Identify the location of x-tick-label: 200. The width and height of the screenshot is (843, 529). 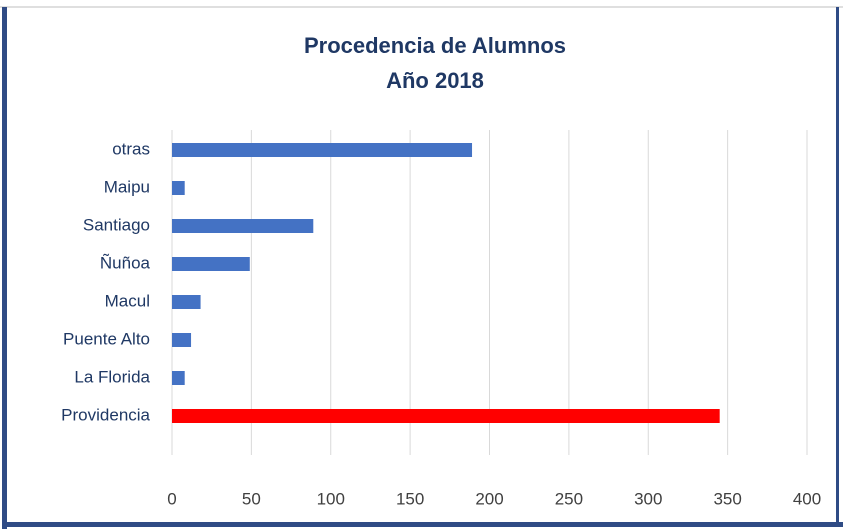
(489, 498).